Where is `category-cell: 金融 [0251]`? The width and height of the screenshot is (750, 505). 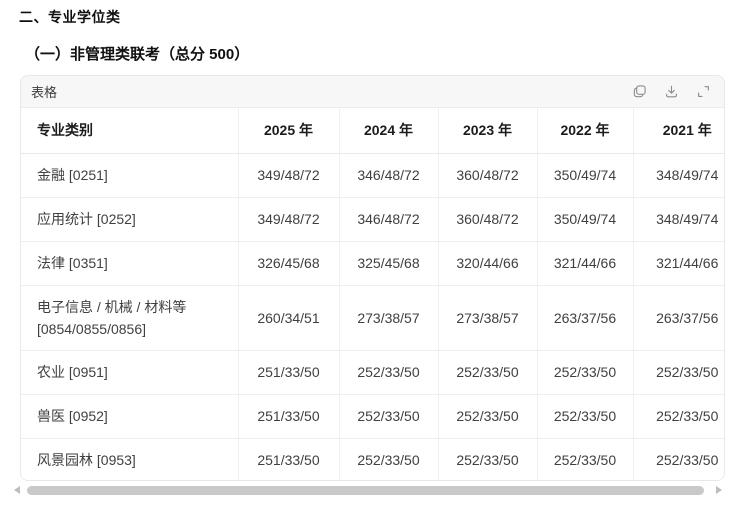
category-cell: 金融 [0251] is located at coordinates (129, 175).